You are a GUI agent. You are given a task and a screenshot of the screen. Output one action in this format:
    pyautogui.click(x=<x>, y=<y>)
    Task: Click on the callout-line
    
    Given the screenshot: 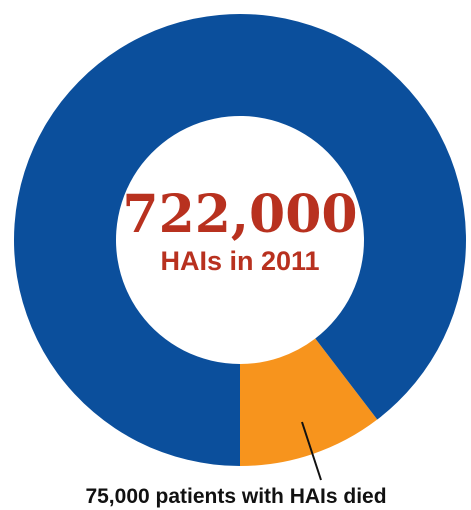 What is the action you would take?
    pyautogui.click(x=311, y=451)
    